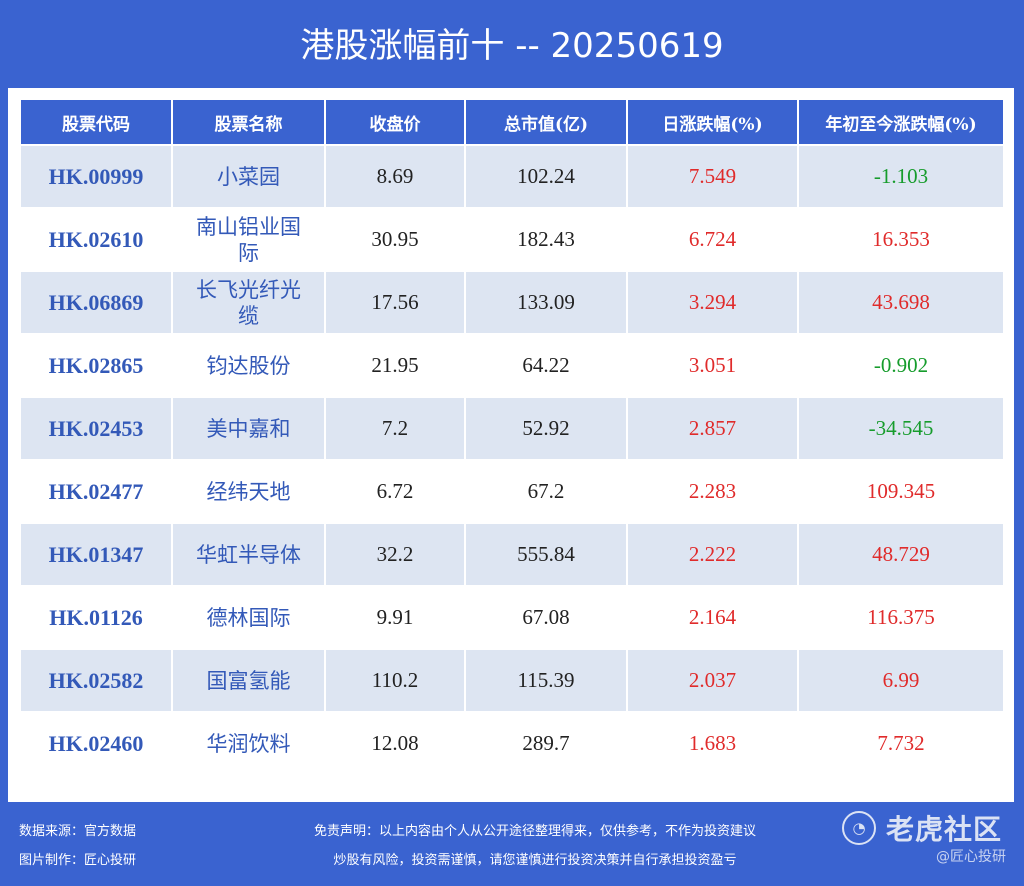  I want to click on data-source: 数据来源：官方数据, so click(78, 831).